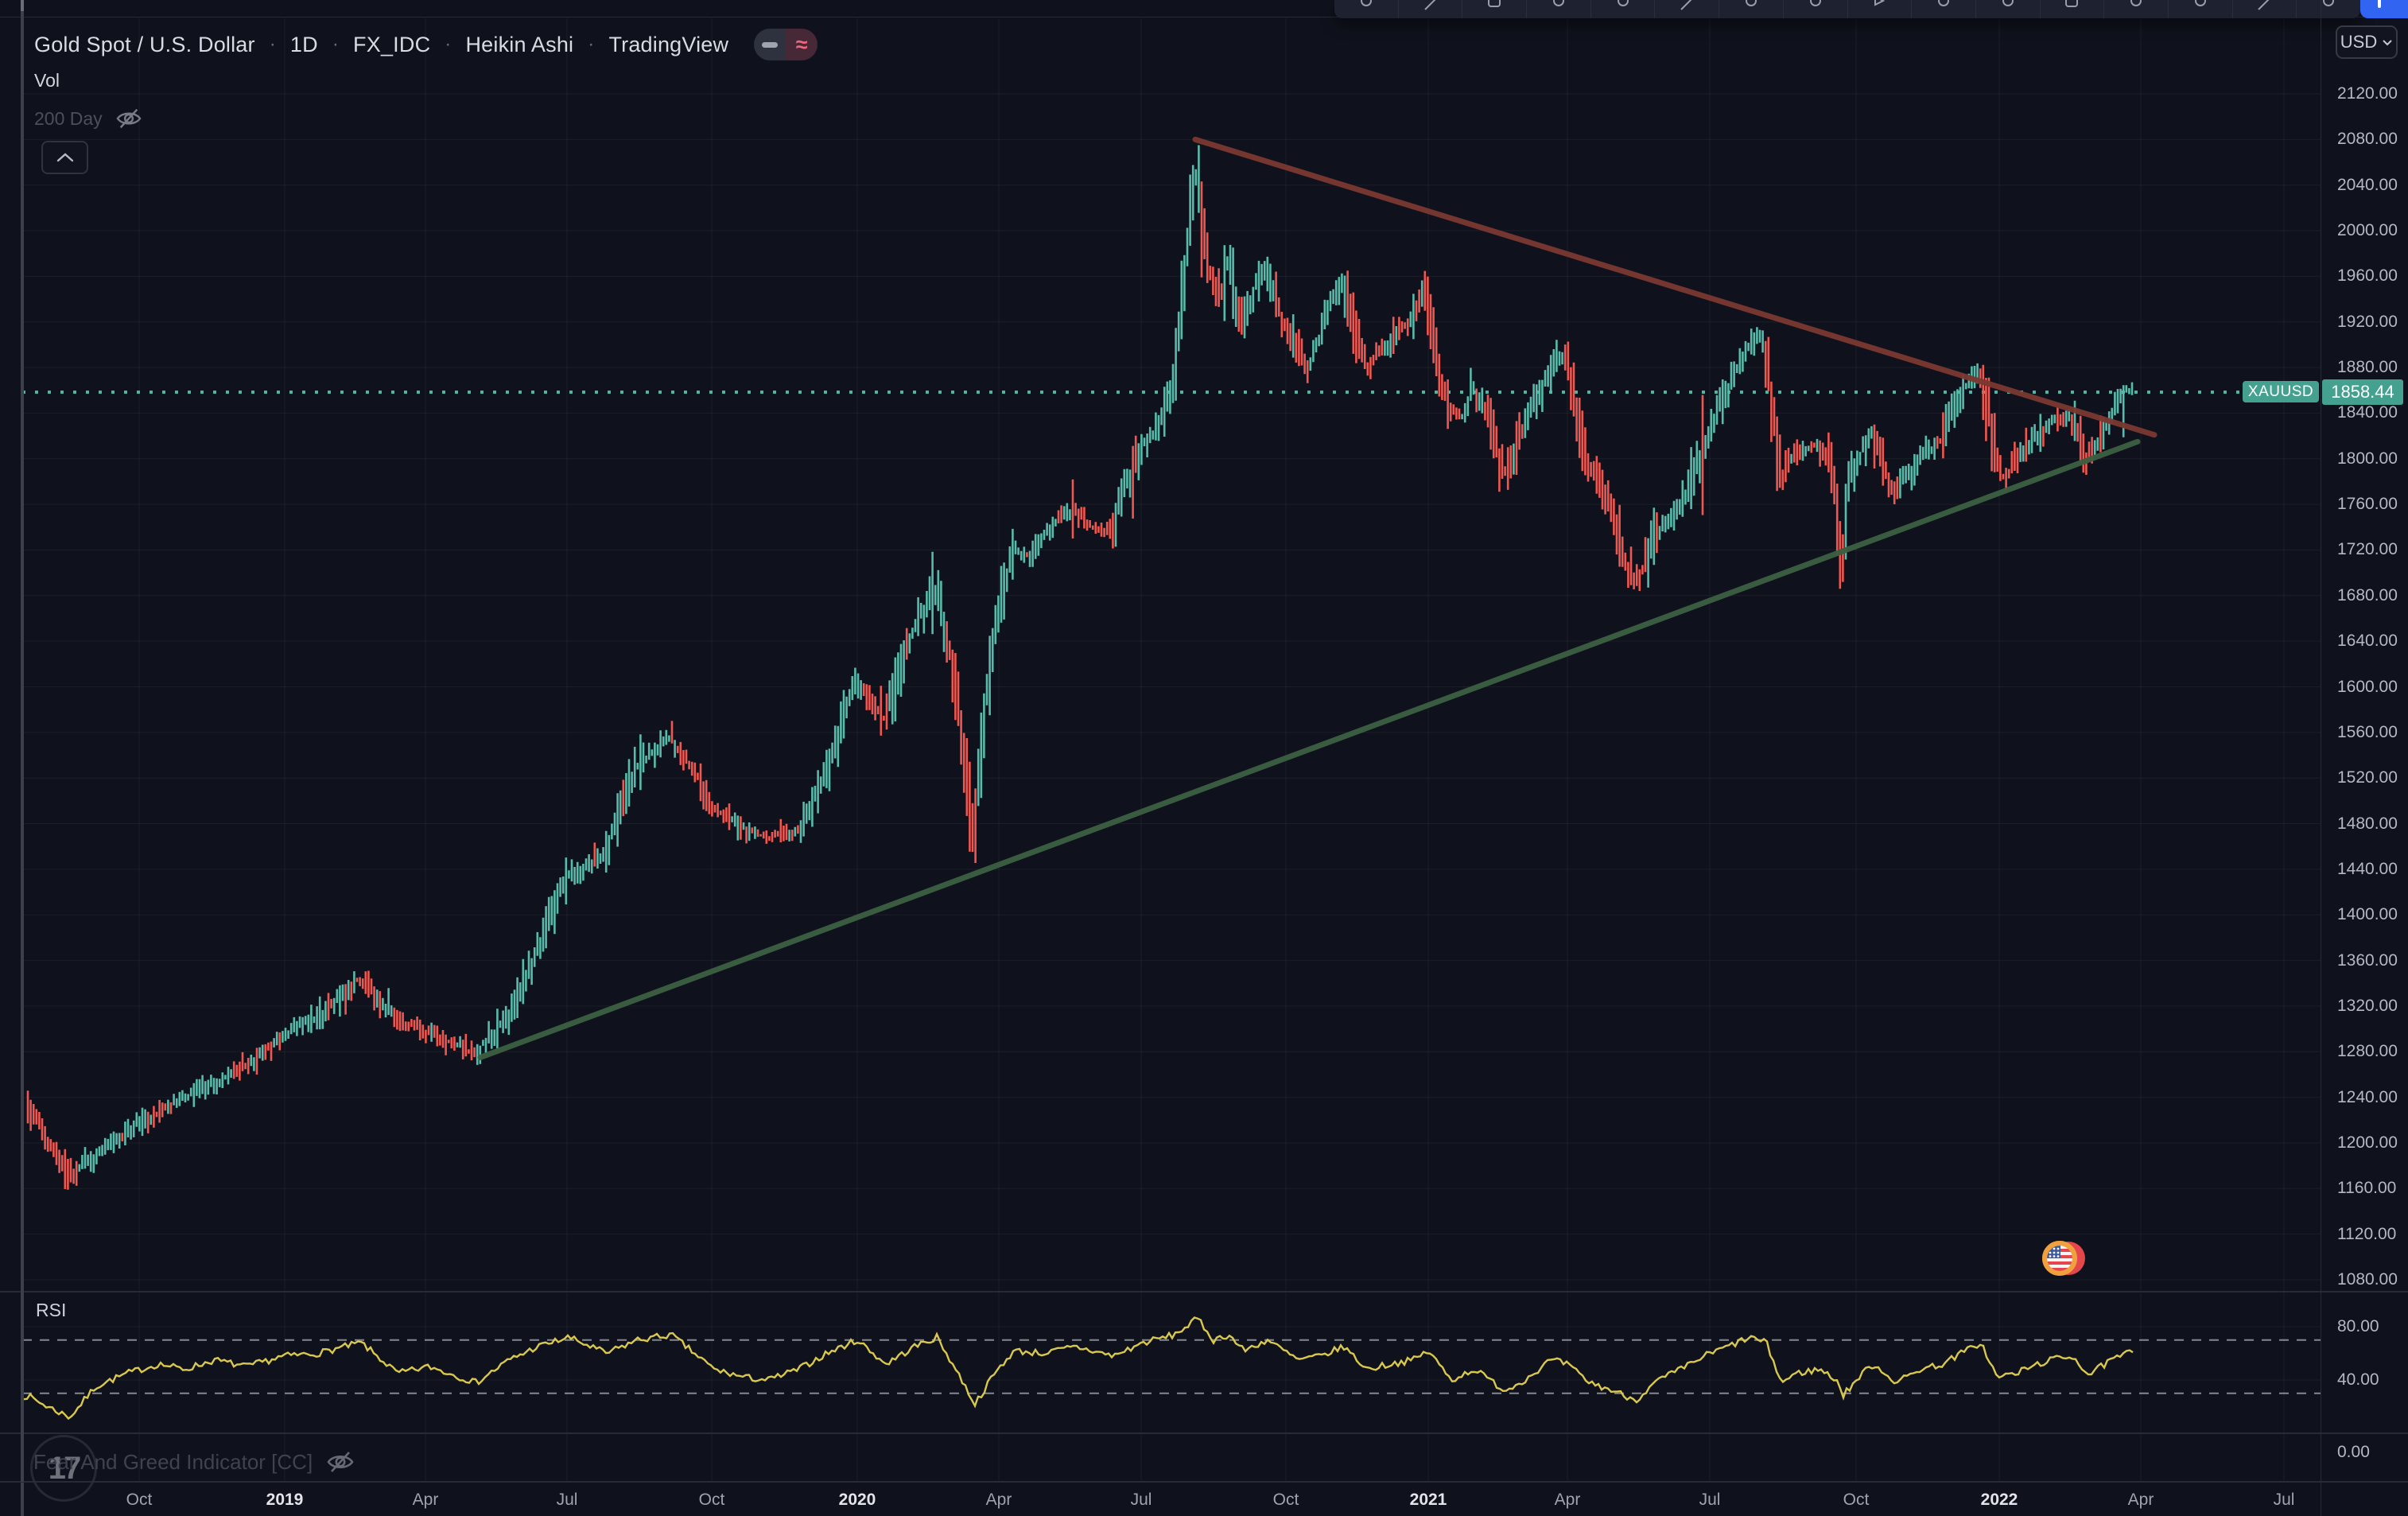 Image resolution: width=2408 pixels, height=1516 pixels. Describe the element at coordinates (2201, 9) in the screenshot. I see `magnet-icon` at that location.